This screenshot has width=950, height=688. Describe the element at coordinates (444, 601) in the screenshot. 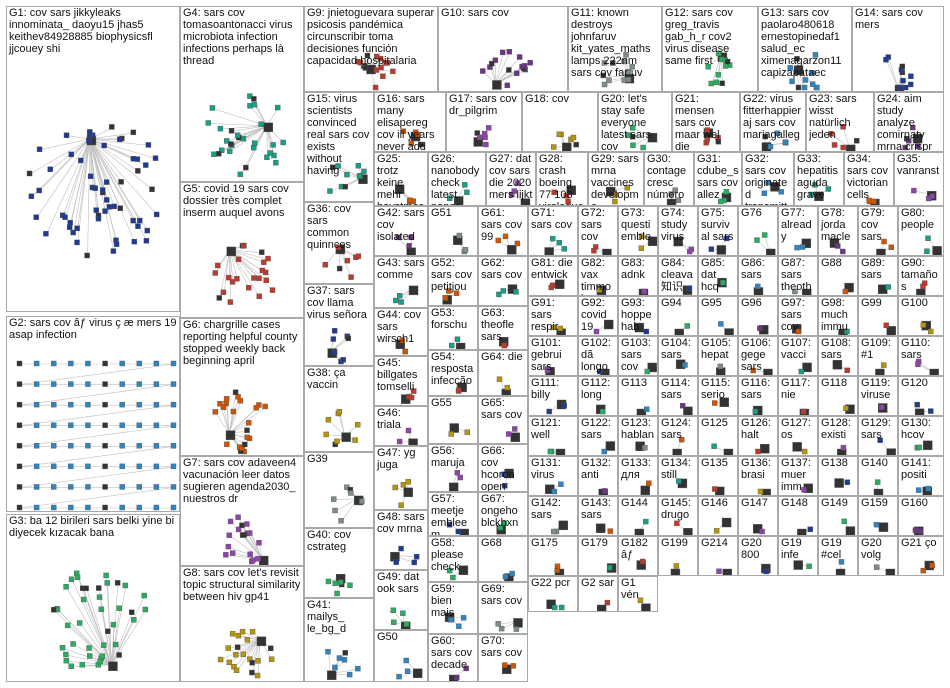

I see `group-label: G59: bien mais` at that location.